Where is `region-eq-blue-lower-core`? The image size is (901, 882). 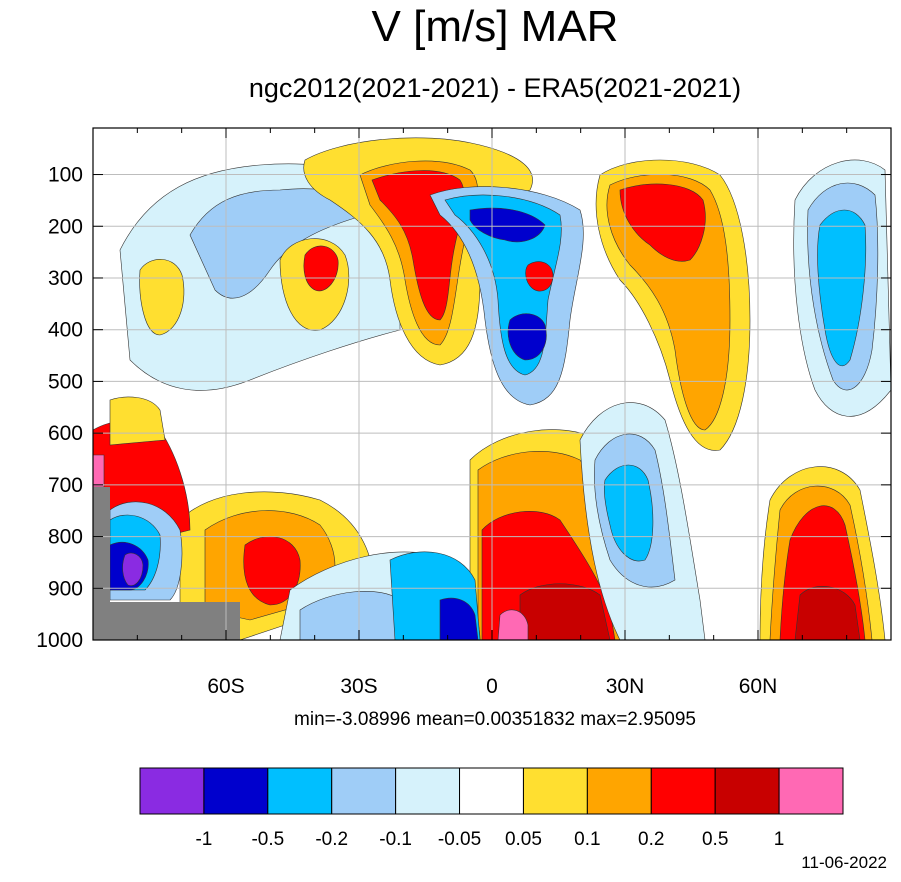
region-eq-blue-lower-core is located at coordinates (527, 337).